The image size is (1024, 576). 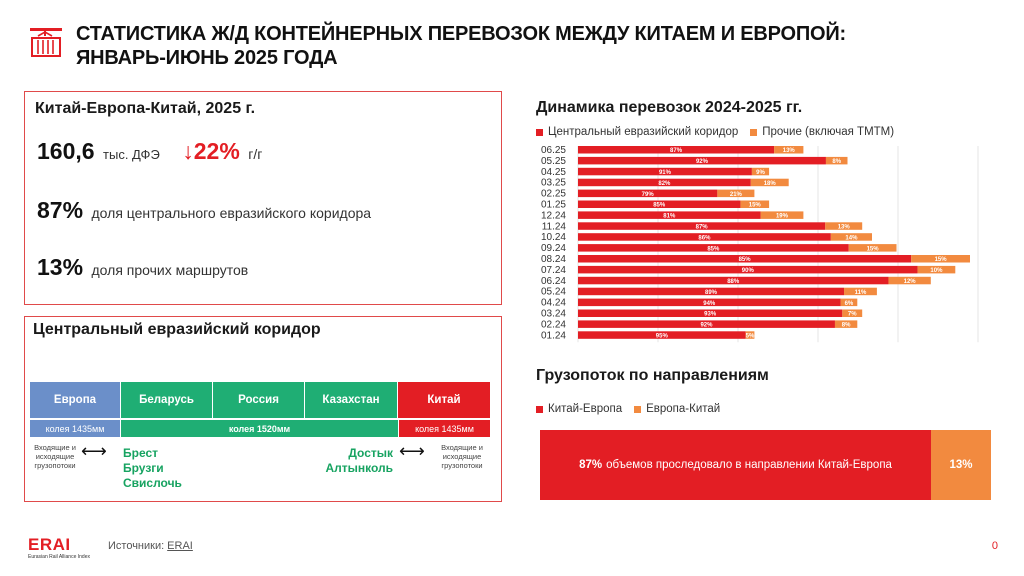 I want to click on direction-legend-label-ec: Европа-Китай, so click(x=683, y=409).